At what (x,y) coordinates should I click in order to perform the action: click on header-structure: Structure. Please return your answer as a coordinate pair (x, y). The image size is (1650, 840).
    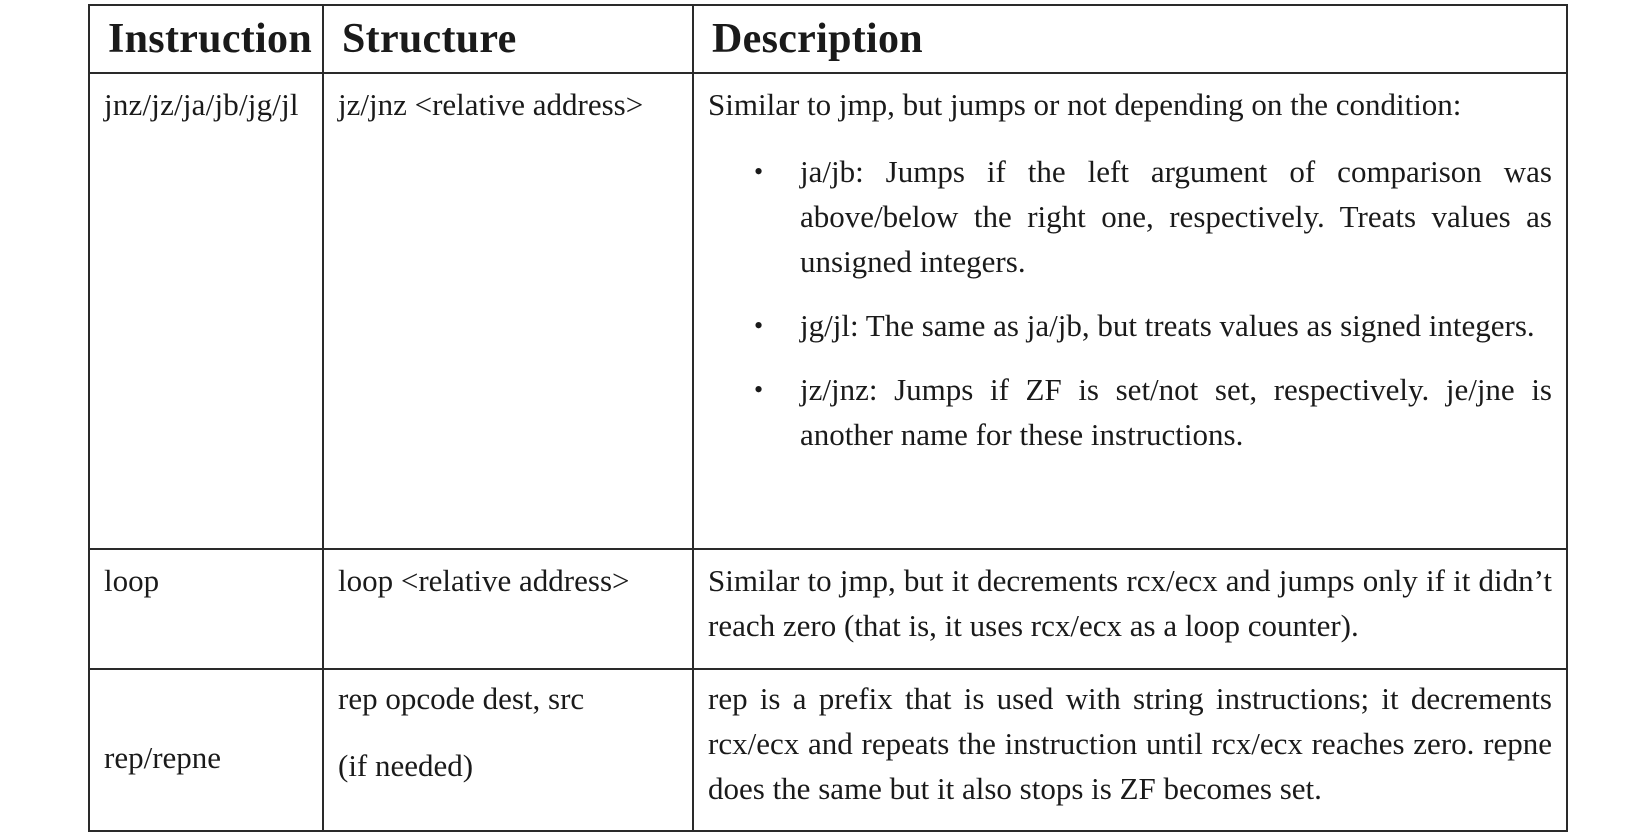
    Looking at the image, I should click on (508, 39).